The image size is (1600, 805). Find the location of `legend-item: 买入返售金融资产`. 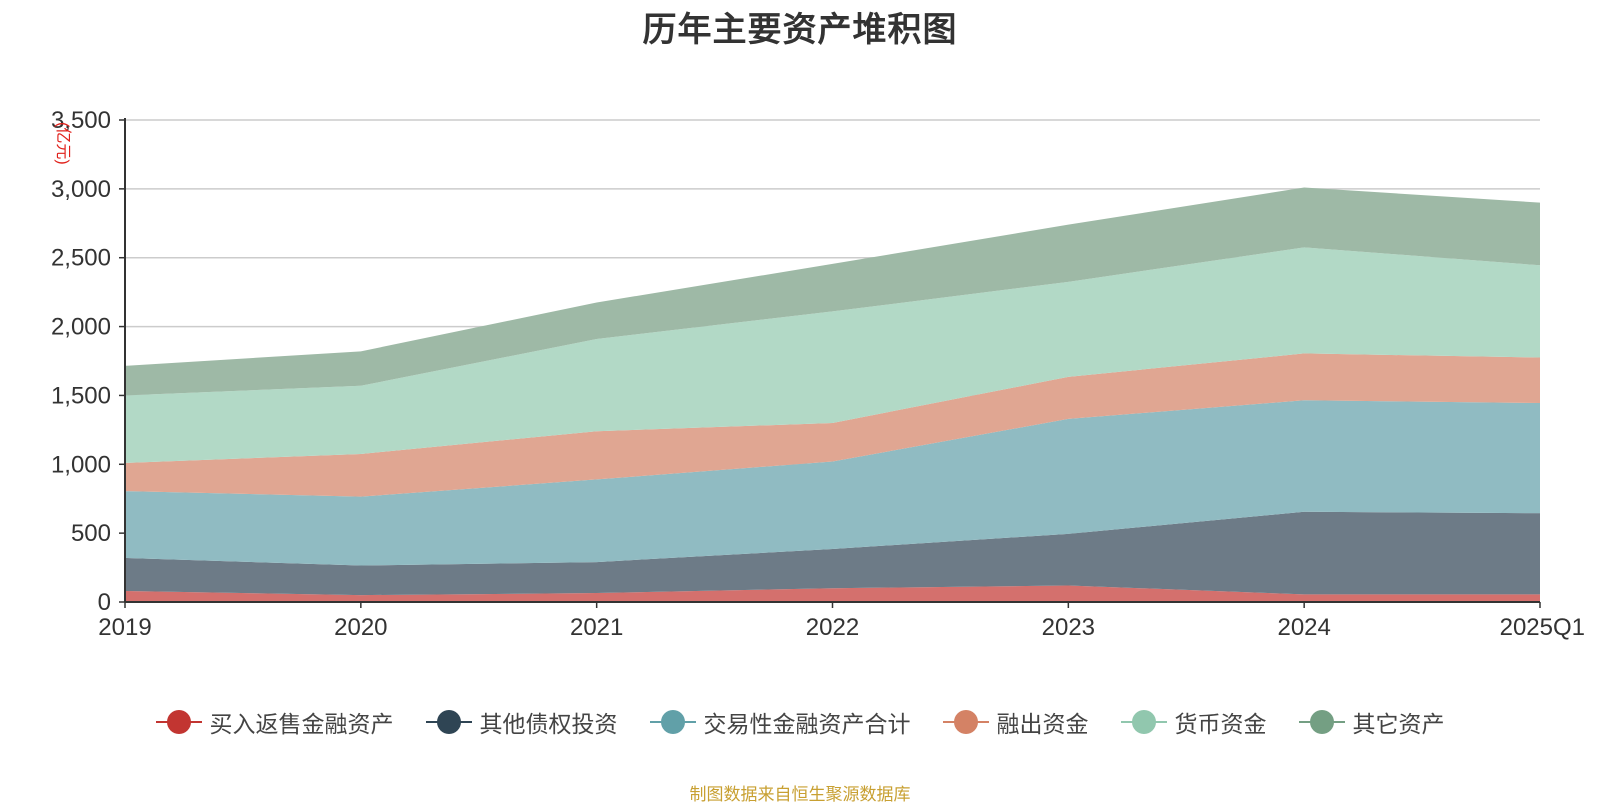

legend-item: 买入返售金融资产 is located at coordinates (274, 722).